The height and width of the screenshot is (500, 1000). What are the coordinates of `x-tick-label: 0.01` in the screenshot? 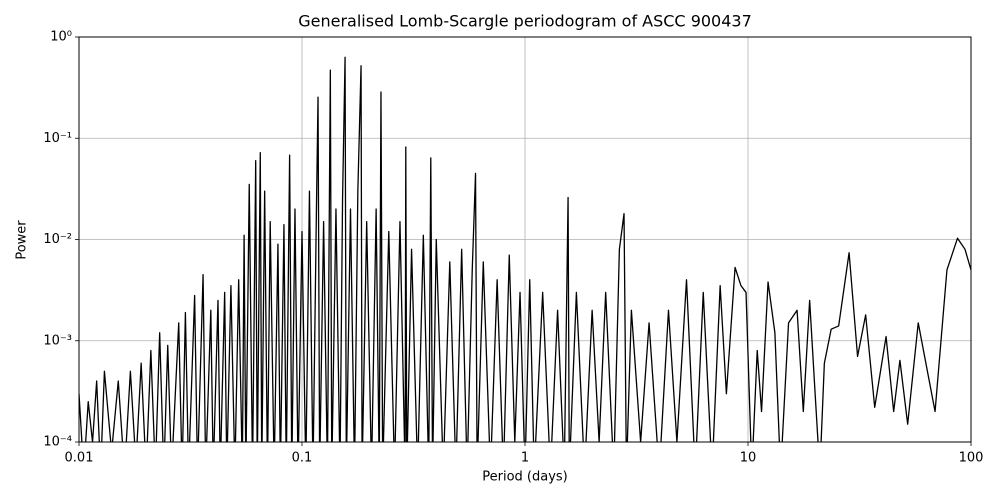 It's located at (79, 458).